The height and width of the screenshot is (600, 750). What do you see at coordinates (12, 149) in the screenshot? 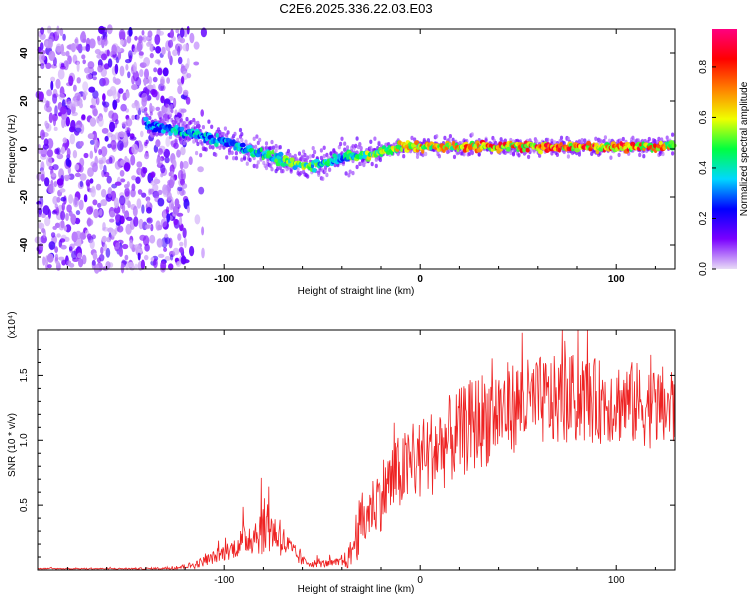
I see `spectrogram-y-axis-label: Frequency (Hz)` at bounding box center [12, 149].